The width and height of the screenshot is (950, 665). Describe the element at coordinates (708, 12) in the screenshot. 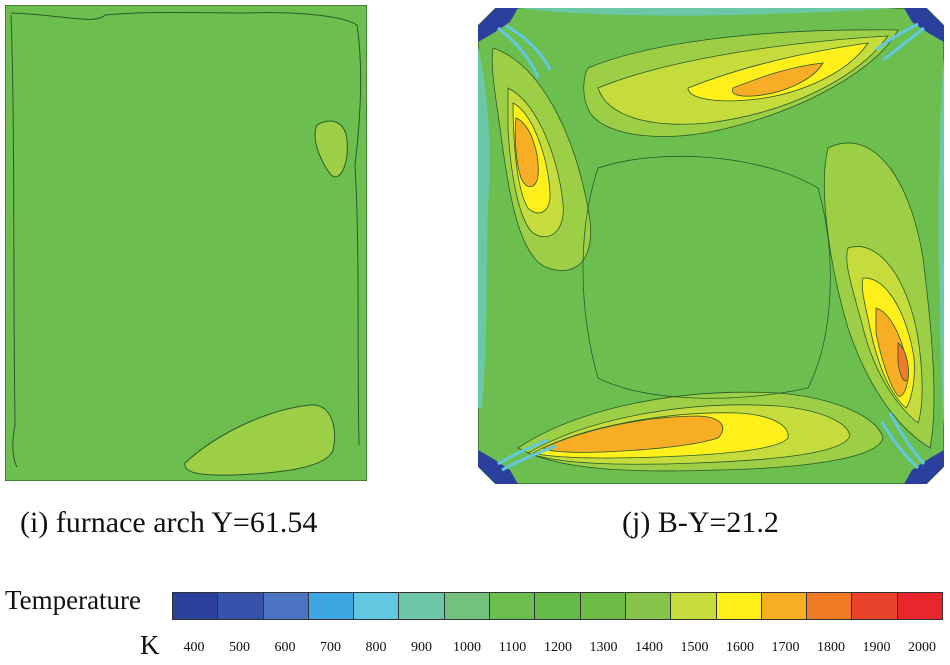

I see `cool-edge-top` at that location.